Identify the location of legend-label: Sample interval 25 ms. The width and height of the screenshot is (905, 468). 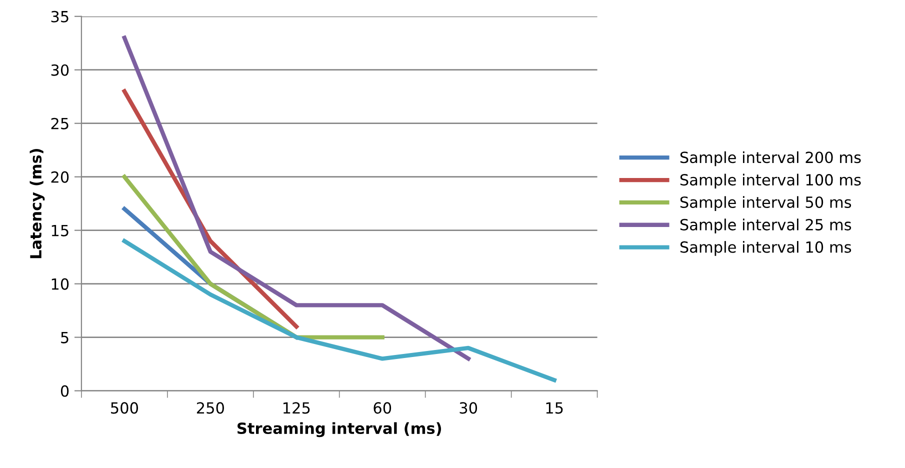
(766, 226).